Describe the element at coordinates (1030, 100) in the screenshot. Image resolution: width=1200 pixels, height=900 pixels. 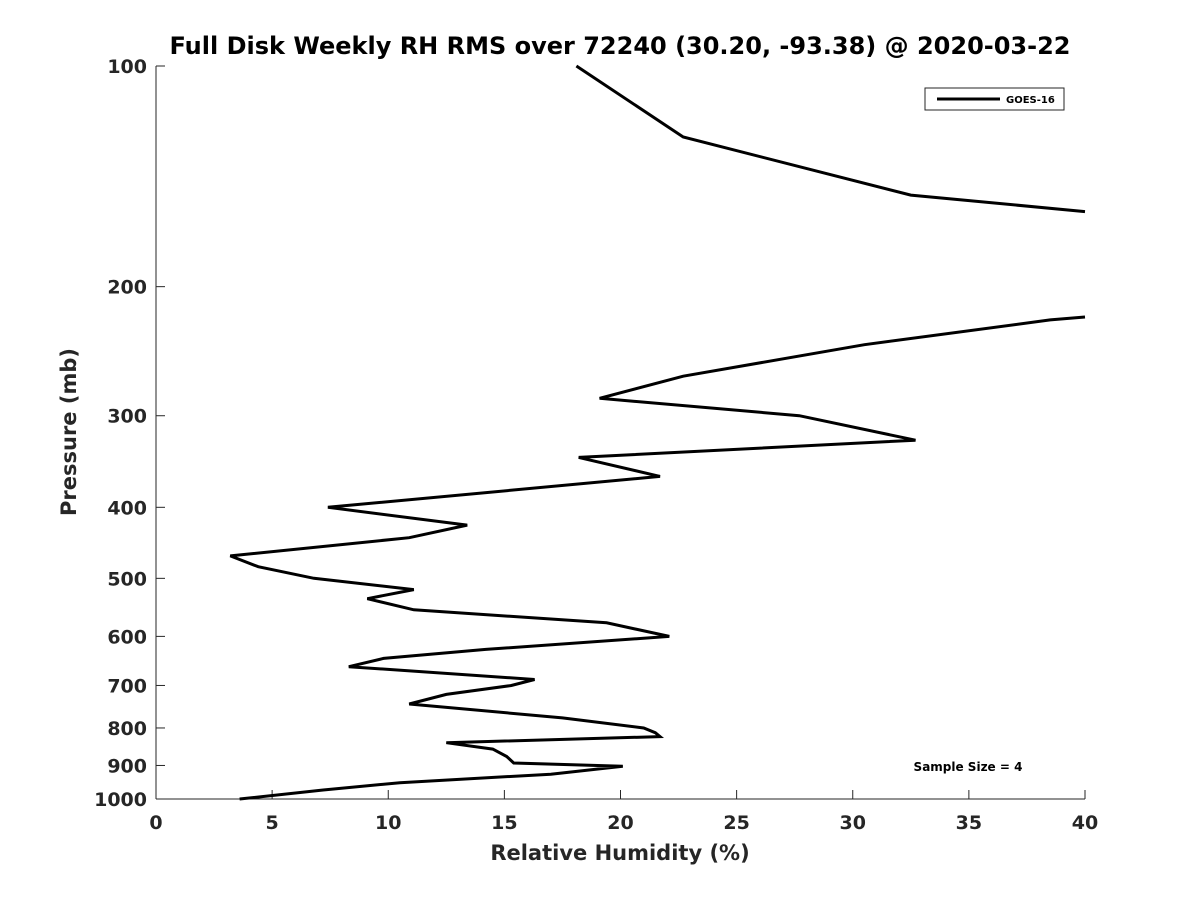
I see `legend-label-goes16: GOES-16` at that location.